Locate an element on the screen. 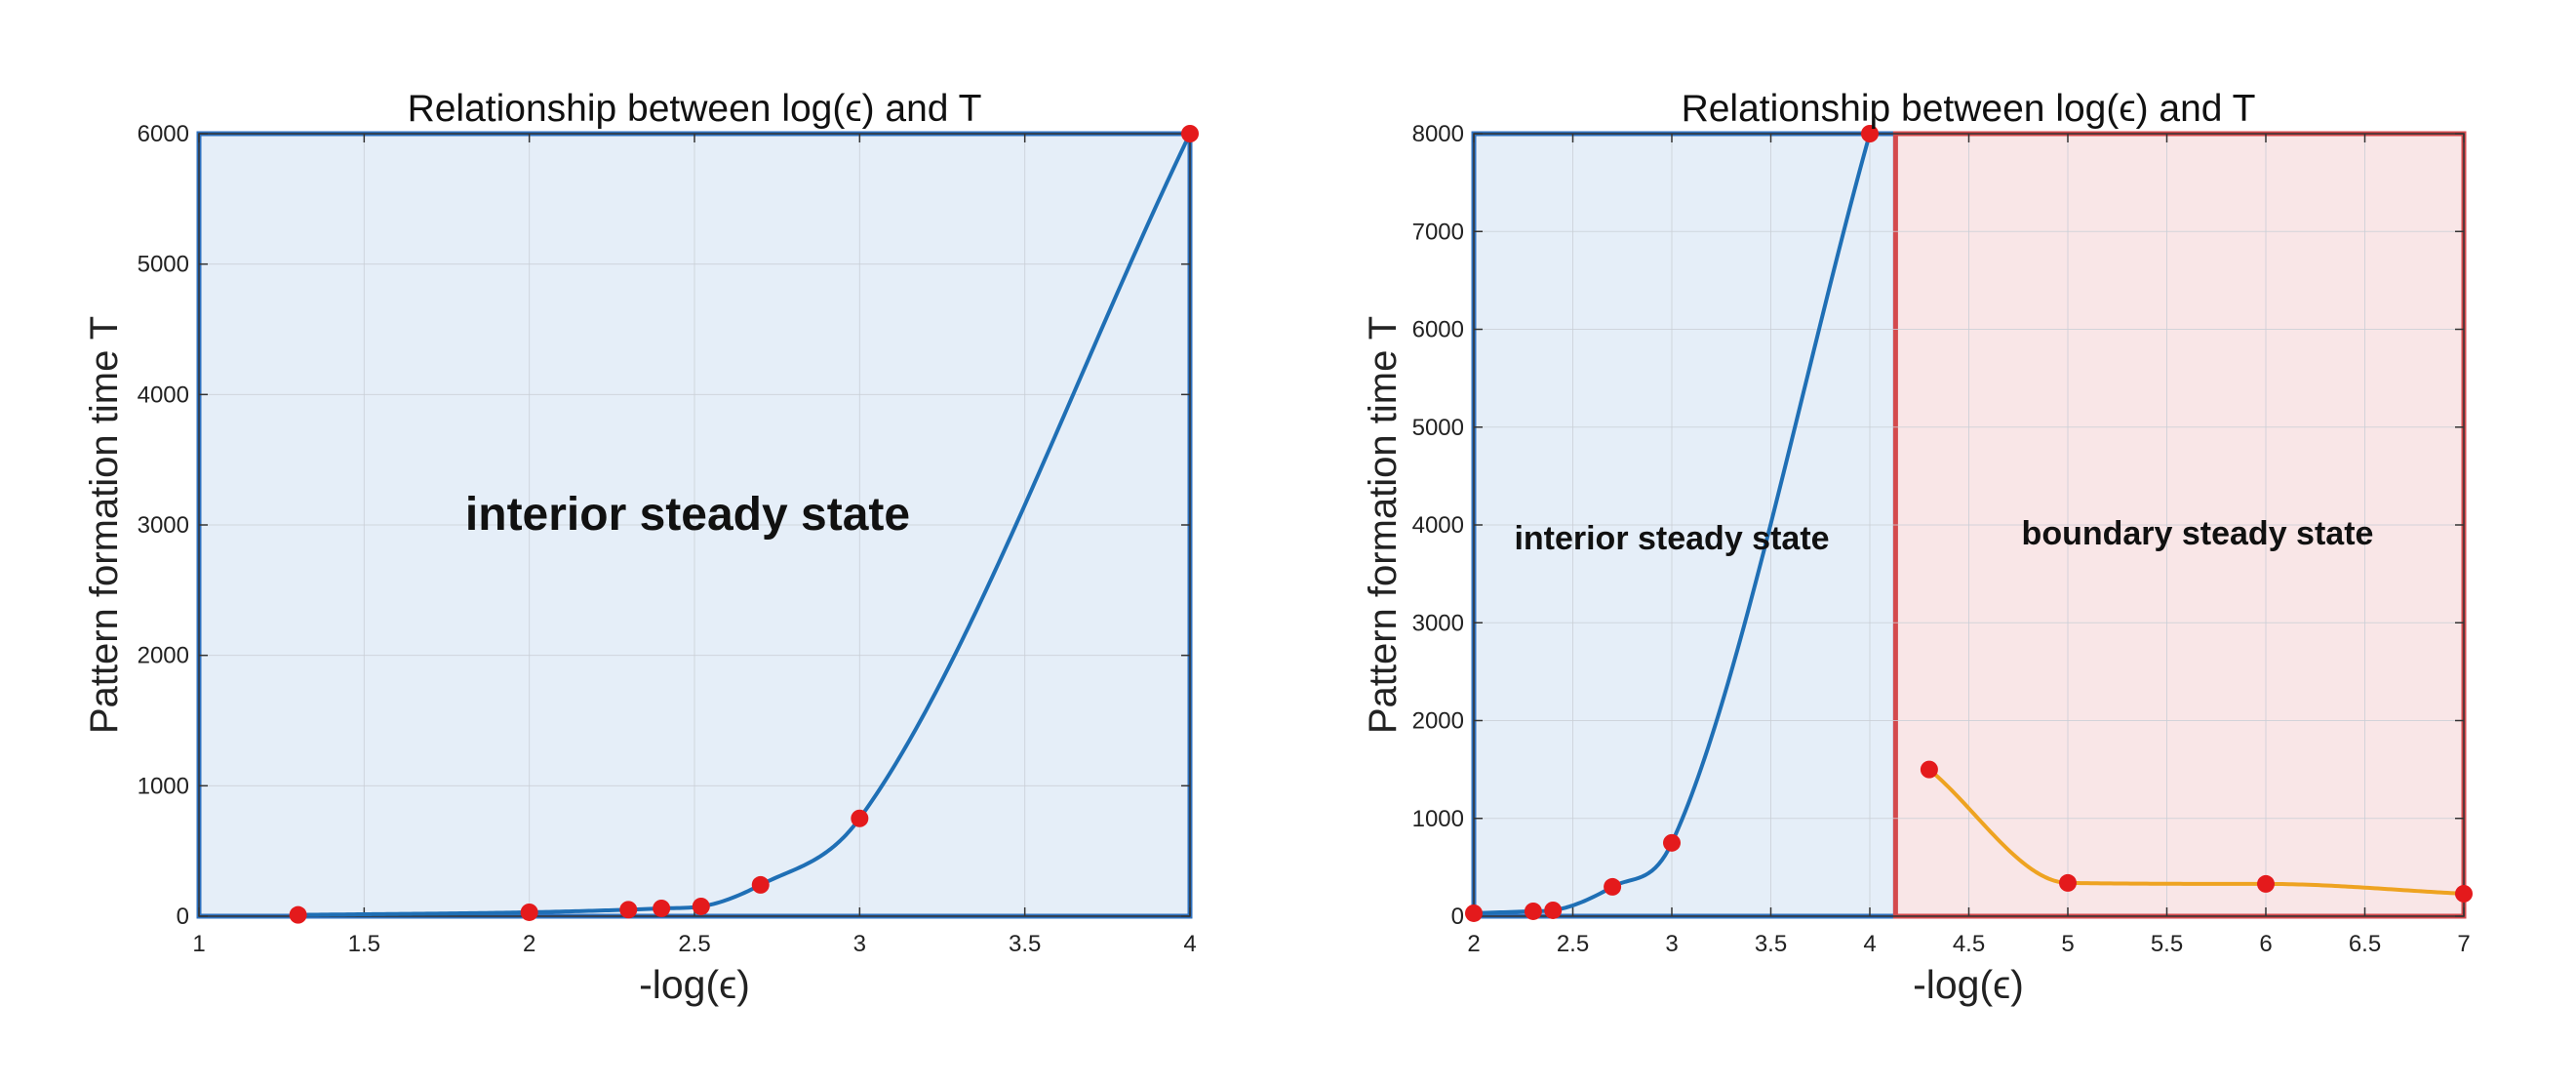 The image size is (2576, 1085). x-tick-label: 6 is located at coordinates (2265, 944).